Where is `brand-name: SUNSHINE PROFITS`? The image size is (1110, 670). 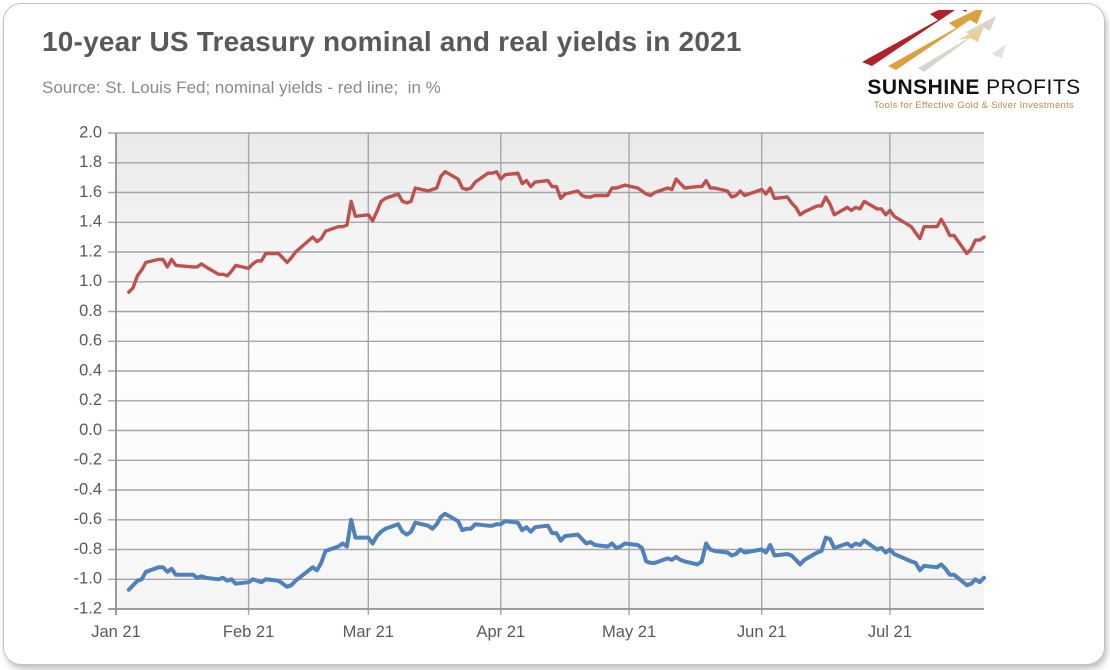
brand-name: SUNSHINE PROFITS is located at coordinates (974, 88).